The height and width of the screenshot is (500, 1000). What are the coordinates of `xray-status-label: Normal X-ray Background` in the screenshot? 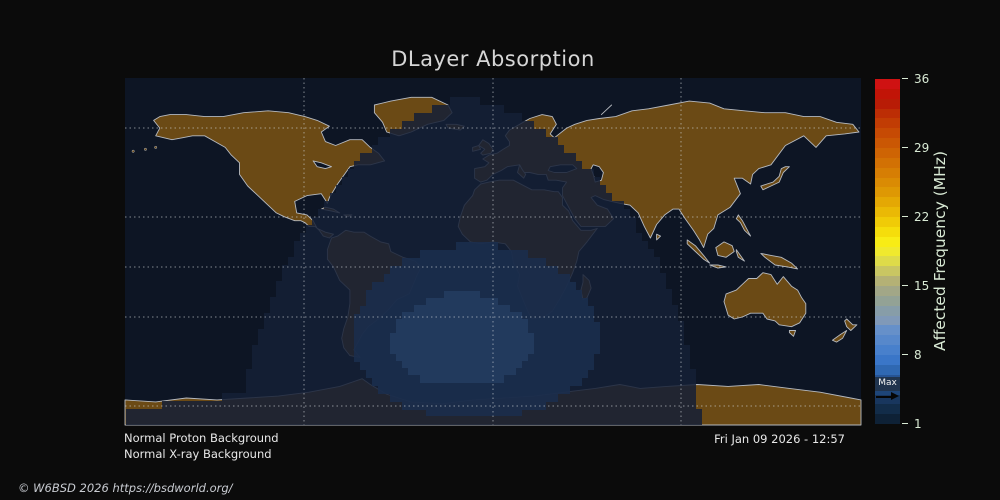 It's located at (198, 454).